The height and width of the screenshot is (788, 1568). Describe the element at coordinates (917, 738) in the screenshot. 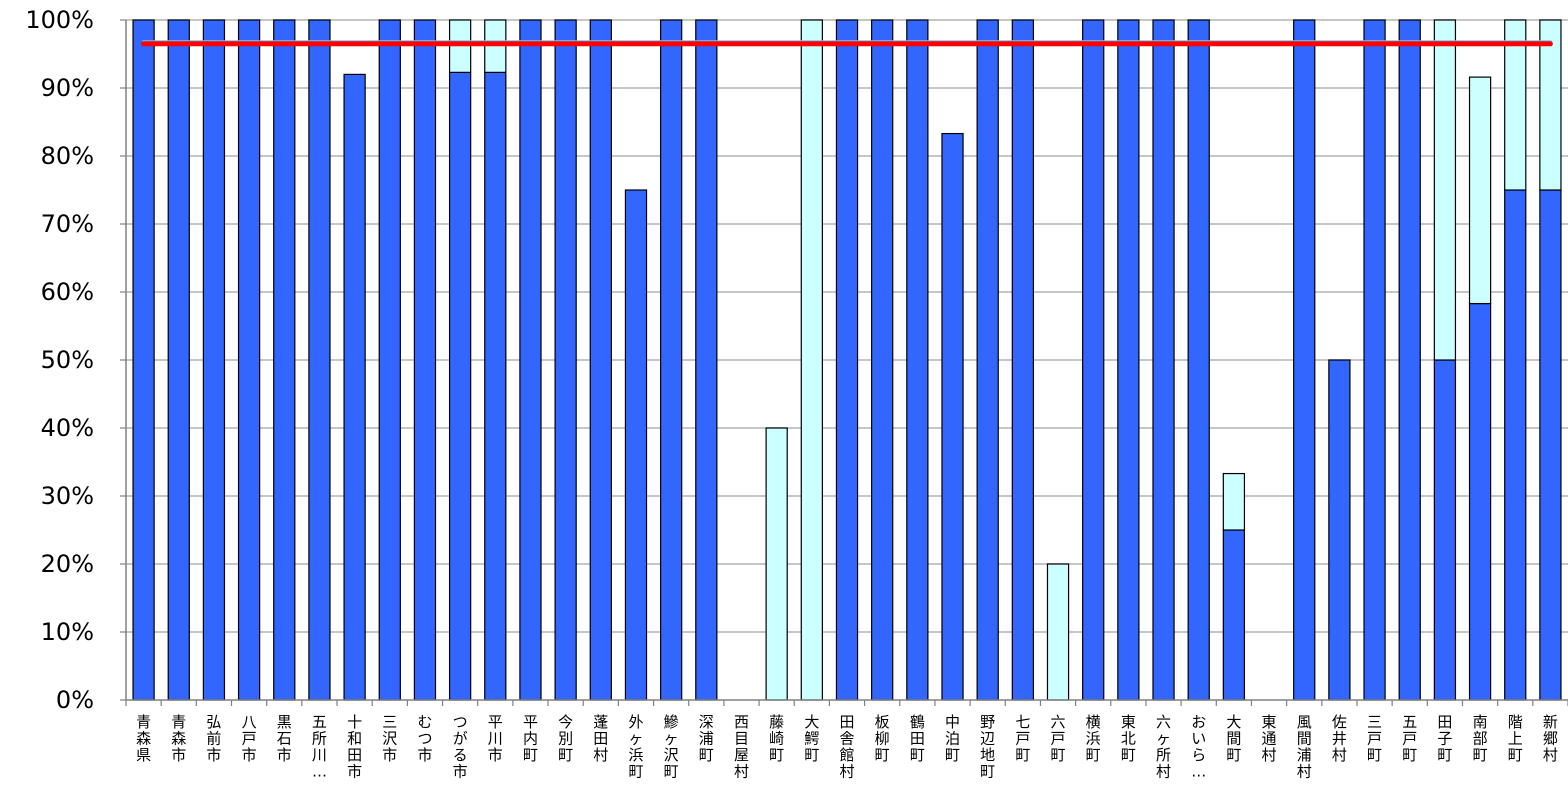

I see `x-tick-label: 鶴田町` at that location.